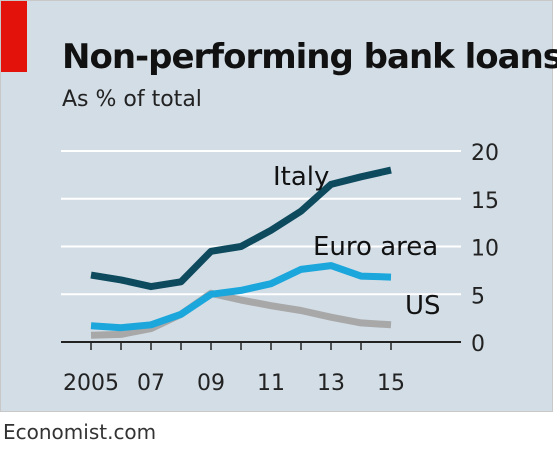 The width and height of the screenshot is (557, 458). What do you see at coordinates (211, 383) in the screenshot?
I see `x-tick-label-09: 09` at bounding box center [211, 383].